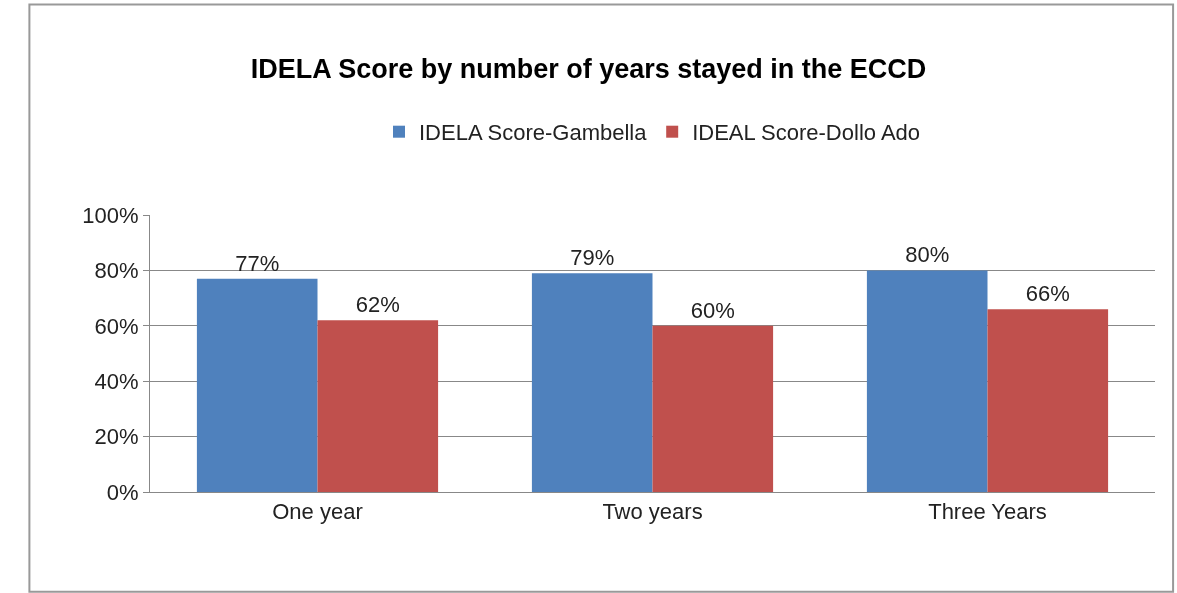 The height and width of the screenshot is (593, 1177). I want to click on legend-label: IDEAL Score-Dollo Ado, so click(806, 133).